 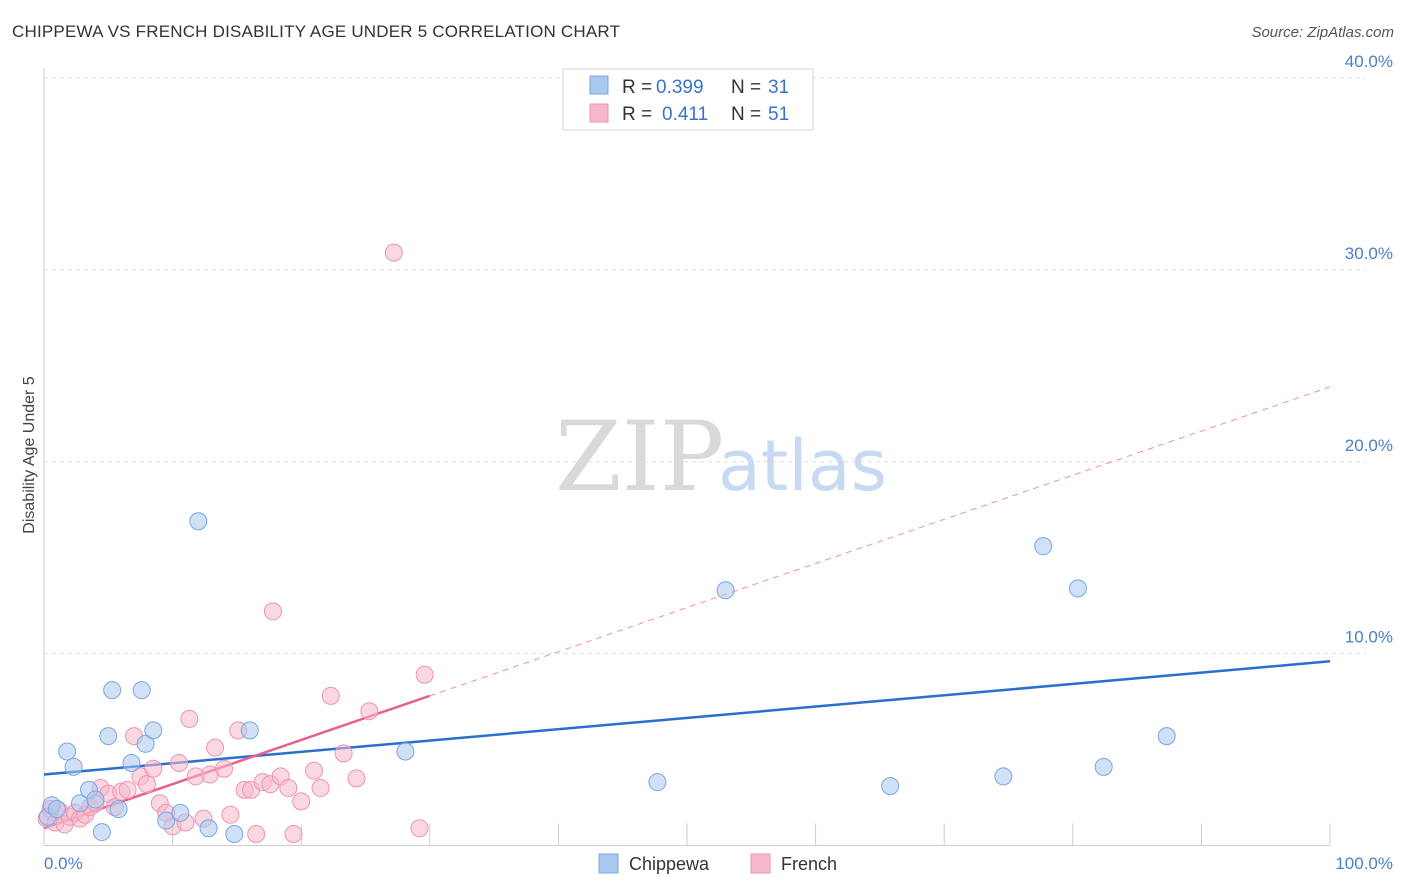 What do you see at coordinates (1364, 863) in the screenshot?
I see `x-tick-max: 100.0%` at bounding box center [1364, 863].